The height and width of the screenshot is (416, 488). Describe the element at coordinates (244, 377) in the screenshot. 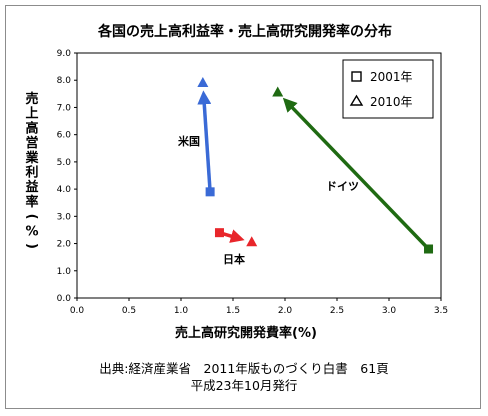

I see `source-footer: 出典:経済産業省 2011年版ものづくり白書 61頁 平成23年10月発行` at that location.